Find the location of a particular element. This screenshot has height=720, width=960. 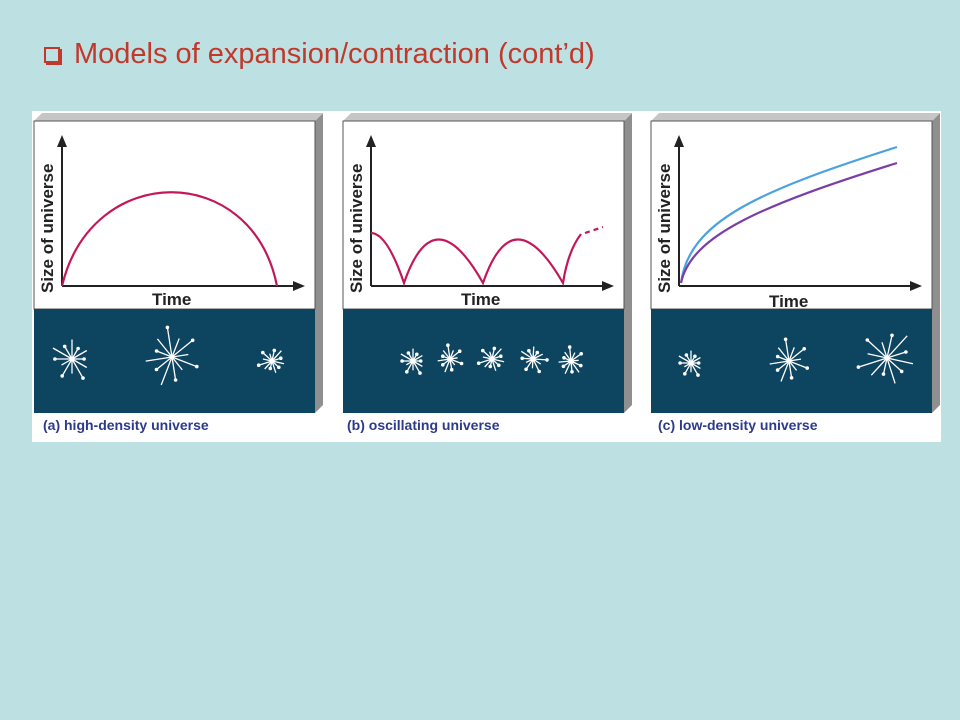

size-curve-blue is located at coordinates (788, 214).